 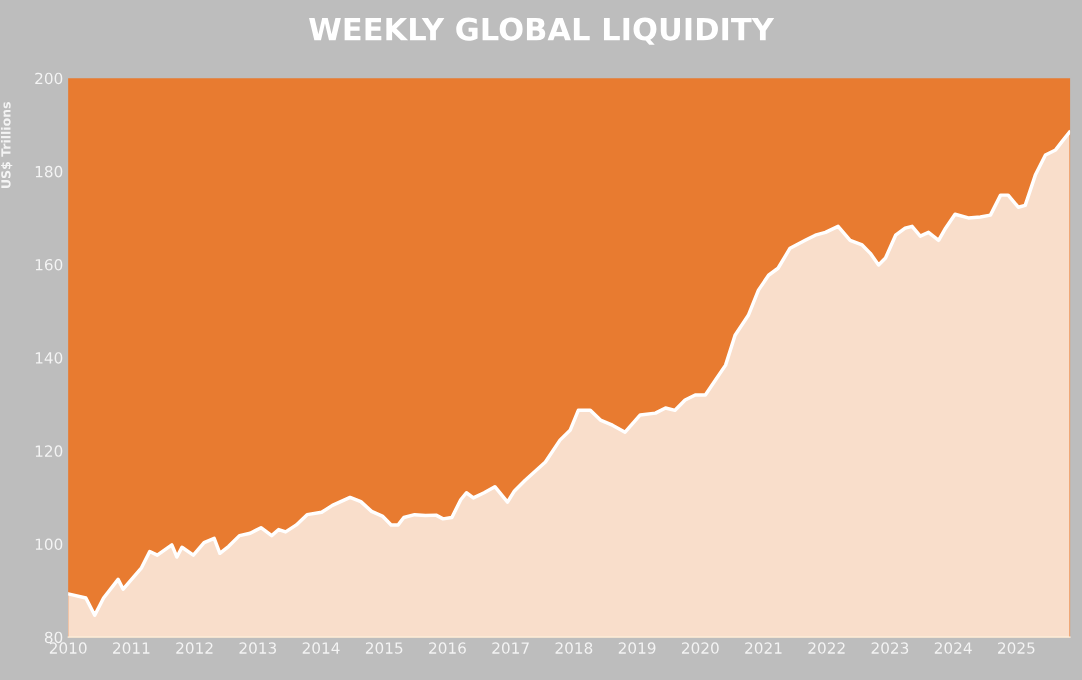 What do you see at coordinates (542, 31) in the screenshot?
I see `chart-title: WEEKLY GLOBAL LIQUIDITY` at bounding box center [542, 31].